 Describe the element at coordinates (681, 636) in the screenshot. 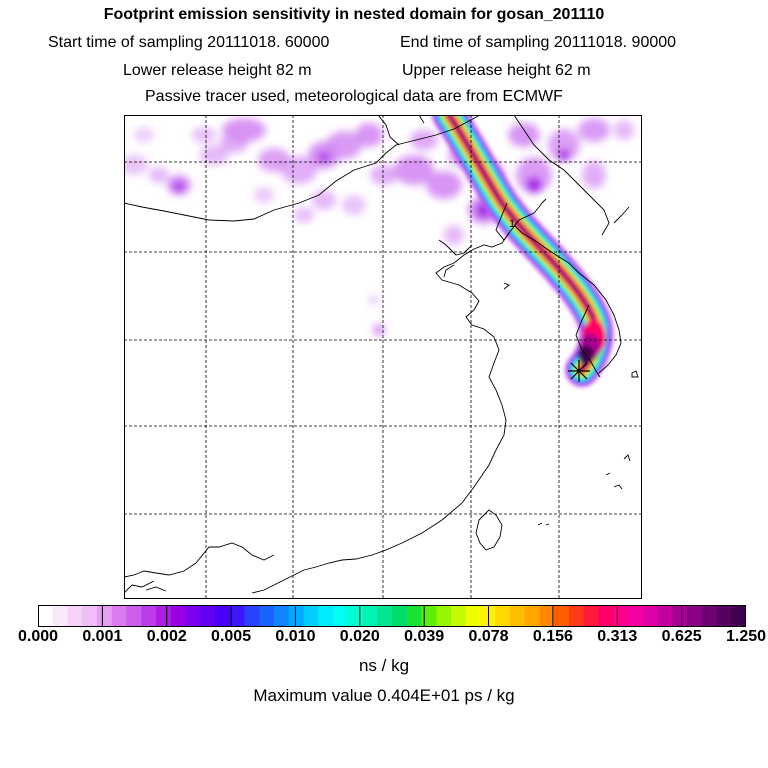

I see `colorbar-tick-label: 0.625` at that location.